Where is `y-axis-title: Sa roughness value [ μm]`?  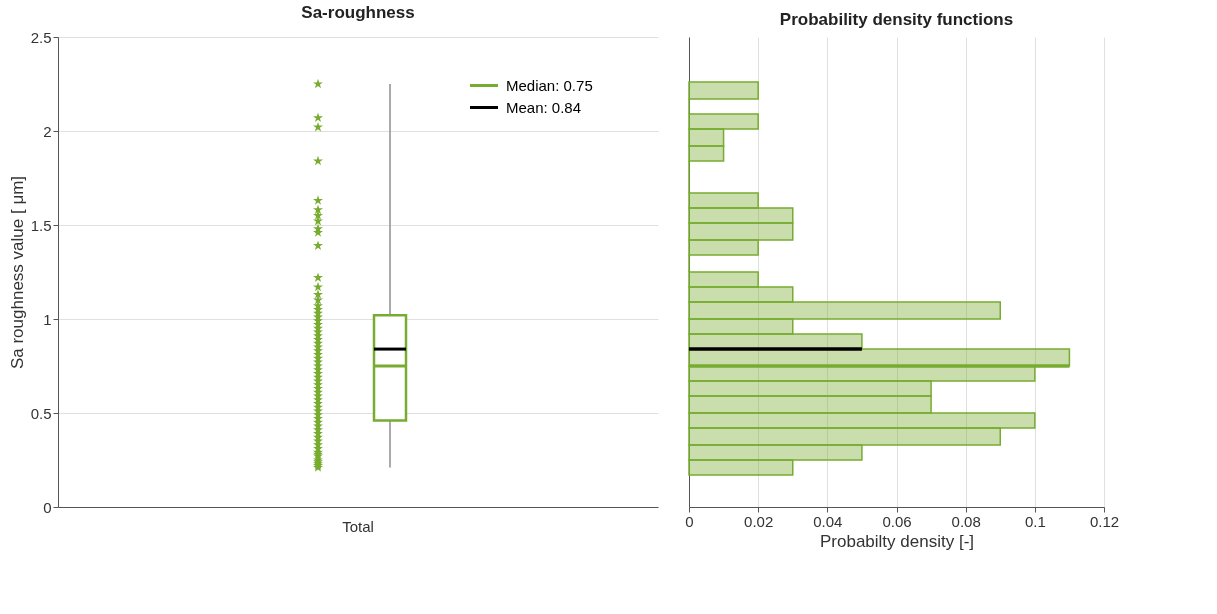
y-axis-title: Sa roughness value [ μm] is located at coordinates (17, 272).